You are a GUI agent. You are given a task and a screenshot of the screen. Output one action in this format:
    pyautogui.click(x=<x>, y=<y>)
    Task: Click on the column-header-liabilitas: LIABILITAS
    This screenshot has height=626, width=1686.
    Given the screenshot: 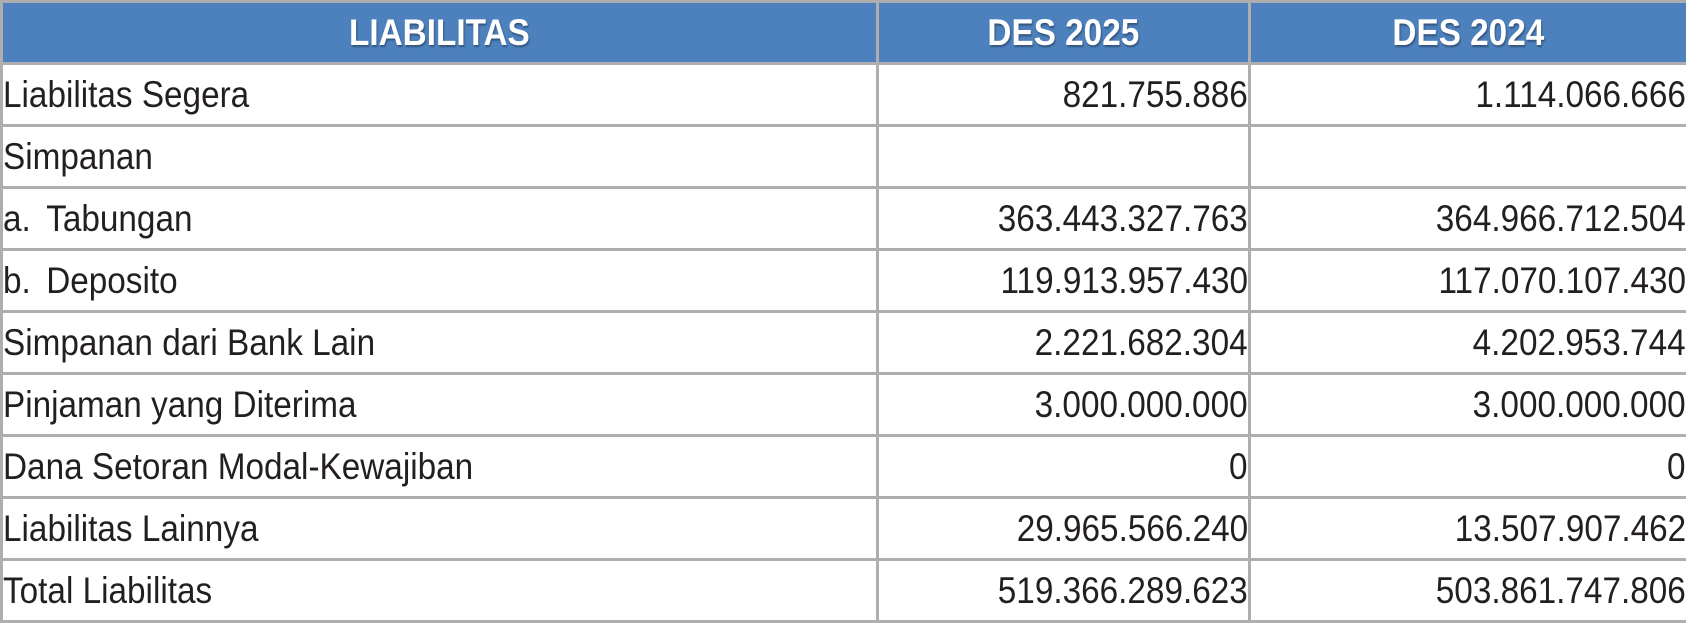 What is the action you would take?
    pyautogui.click(x=439, y=32)
    